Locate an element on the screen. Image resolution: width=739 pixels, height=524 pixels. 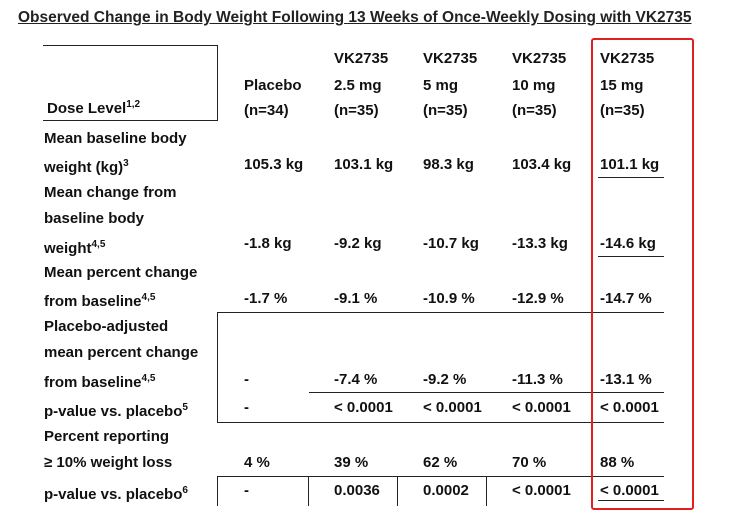
row-label-pct-change-line2: from baseline4,5 is located at coordinates (100, 301).